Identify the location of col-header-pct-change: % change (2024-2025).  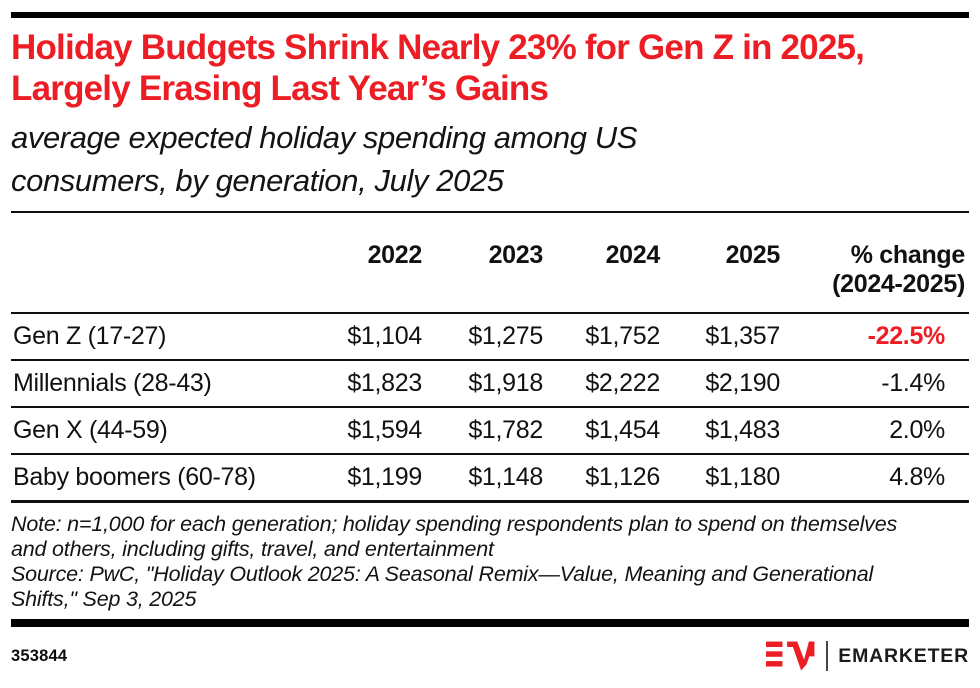
(874, 263).